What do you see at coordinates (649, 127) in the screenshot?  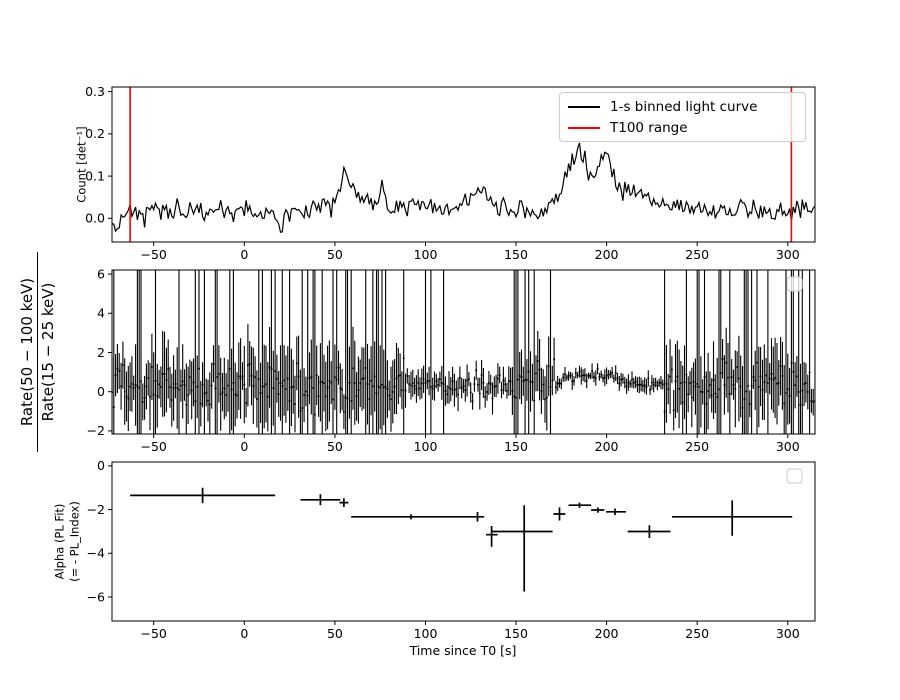 I see `legend-label-t100: T100 range` at bounding box center [649, 127].